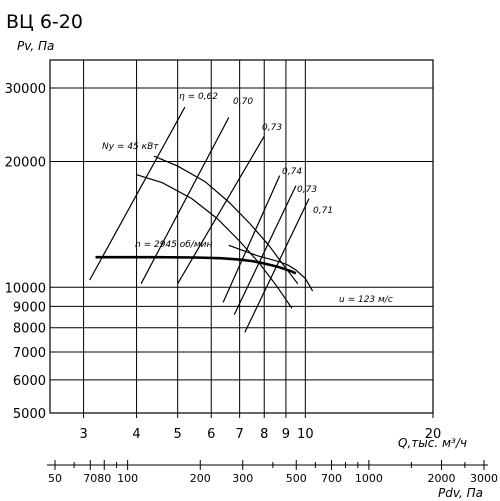  Describe the element at coordinates (44, 22) in the screenshot. I see `chart-title: ВЦ 6-20` at that location.